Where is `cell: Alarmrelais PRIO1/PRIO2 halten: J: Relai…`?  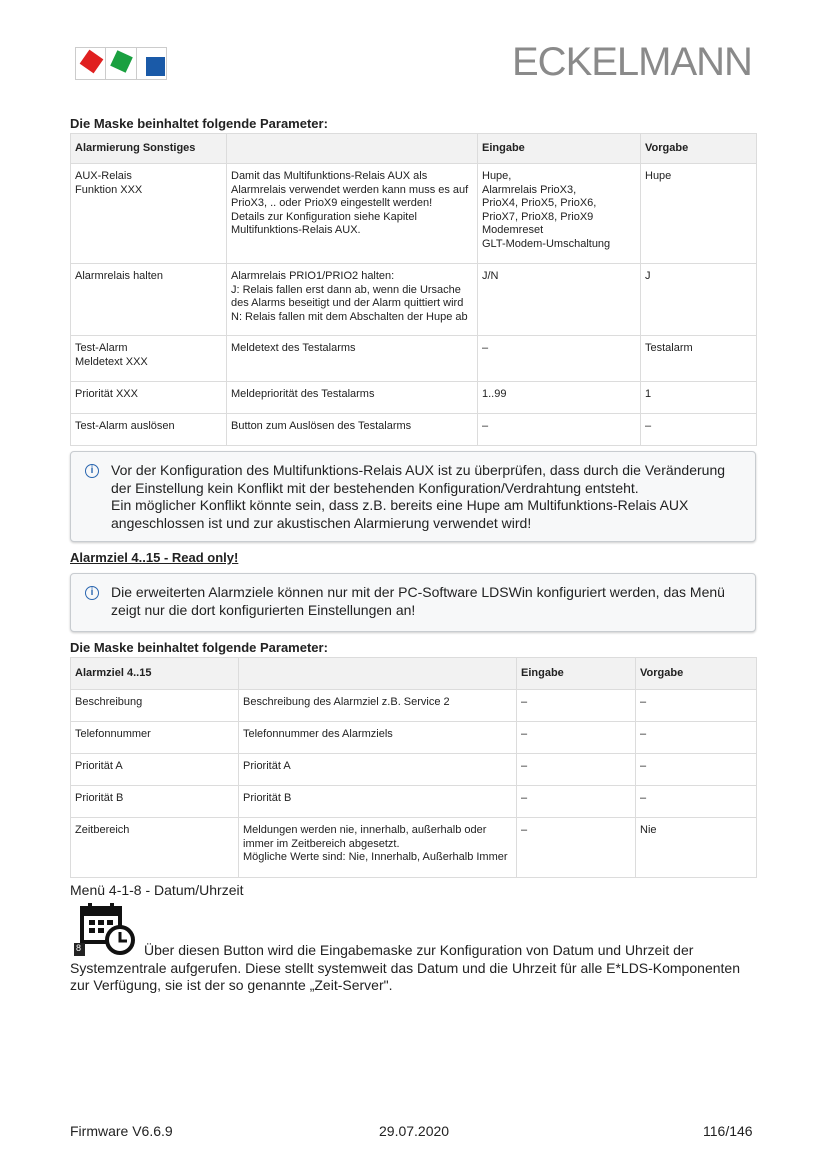
cell: Alarmrelais PRIO1/PRIO2 halten: J: Relai… is located at coordinates (352, 299).